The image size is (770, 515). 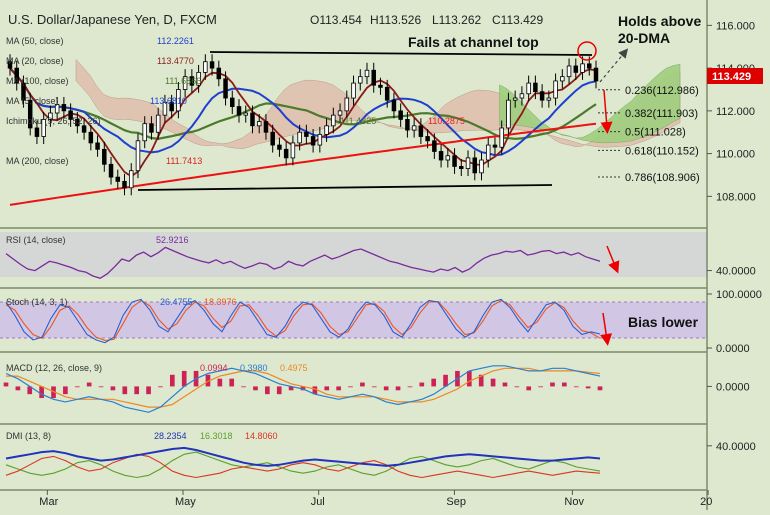 I want to click on stoch-tick-label: 0.0000, so click(x=733, y=349).